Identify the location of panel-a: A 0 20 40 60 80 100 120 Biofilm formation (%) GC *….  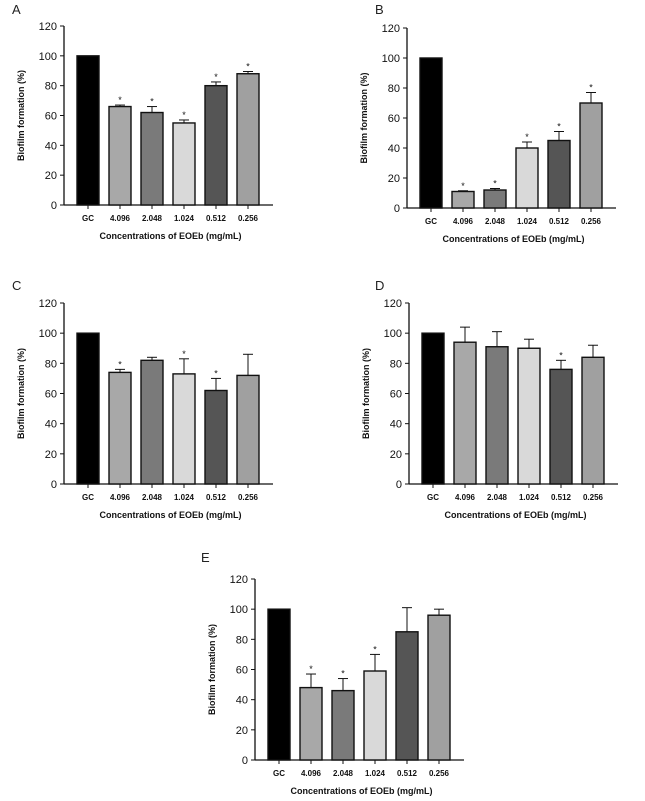
(142, 121).